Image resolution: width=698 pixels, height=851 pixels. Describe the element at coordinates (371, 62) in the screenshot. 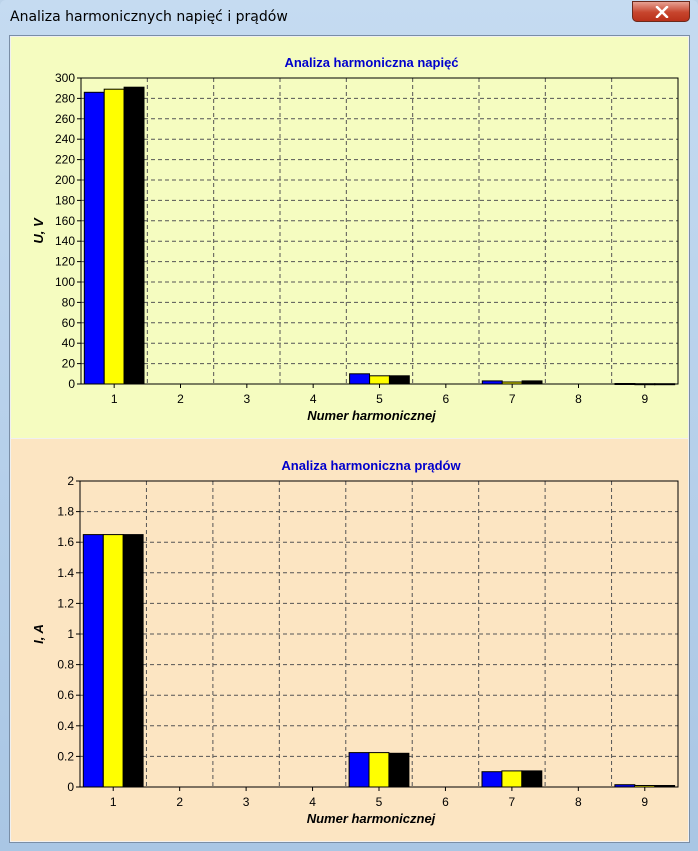

I see `chart-title: Analiza harmoniczna napięć` at that location.